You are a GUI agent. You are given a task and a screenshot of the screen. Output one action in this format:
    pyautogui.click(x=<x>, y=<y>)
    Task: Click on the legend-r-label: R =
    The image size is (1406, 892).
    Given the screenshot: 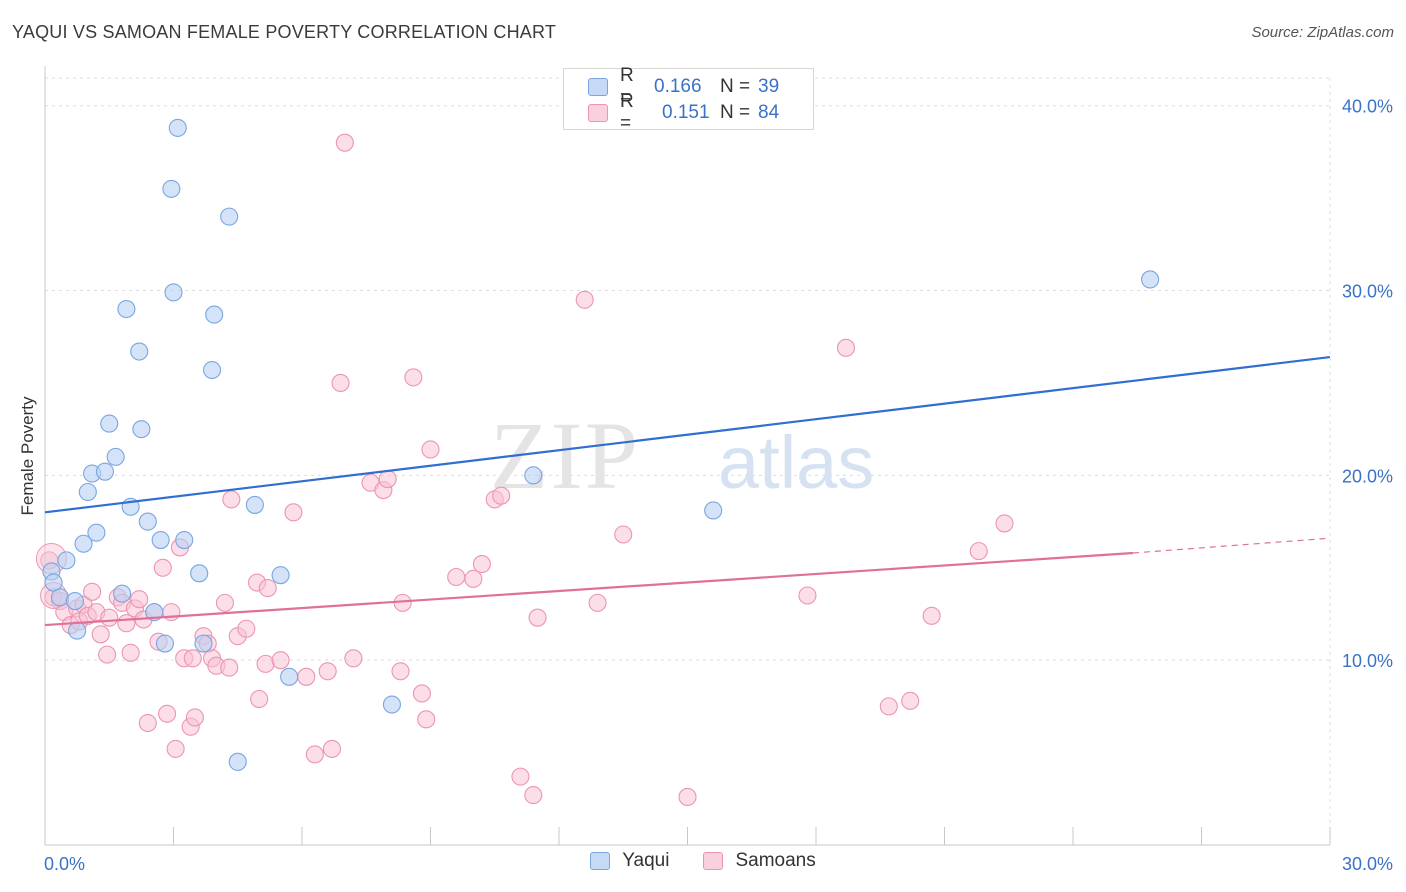 What is the action you would take?
    pyautogui.click(x=627, y=112)
    